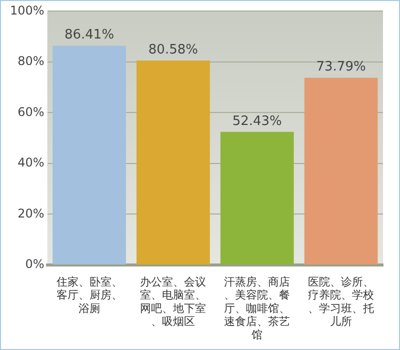  What do you see at coordinates (341, 67) in the screenshot?
I see `data-label: 73.79%` at bounding box center [341, 67].